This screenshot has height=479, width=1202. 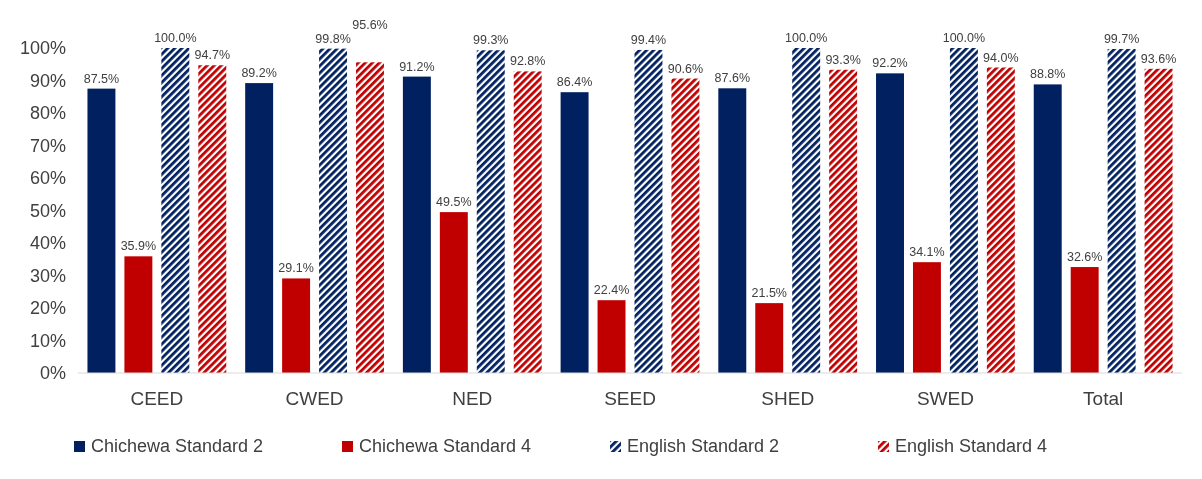 I want to click on text: 34.1%, so click(x=927, y=252).